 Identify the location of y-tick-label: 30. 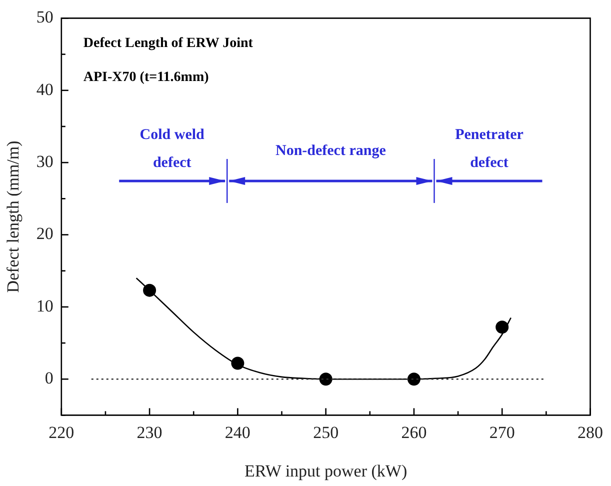
(45, 162).